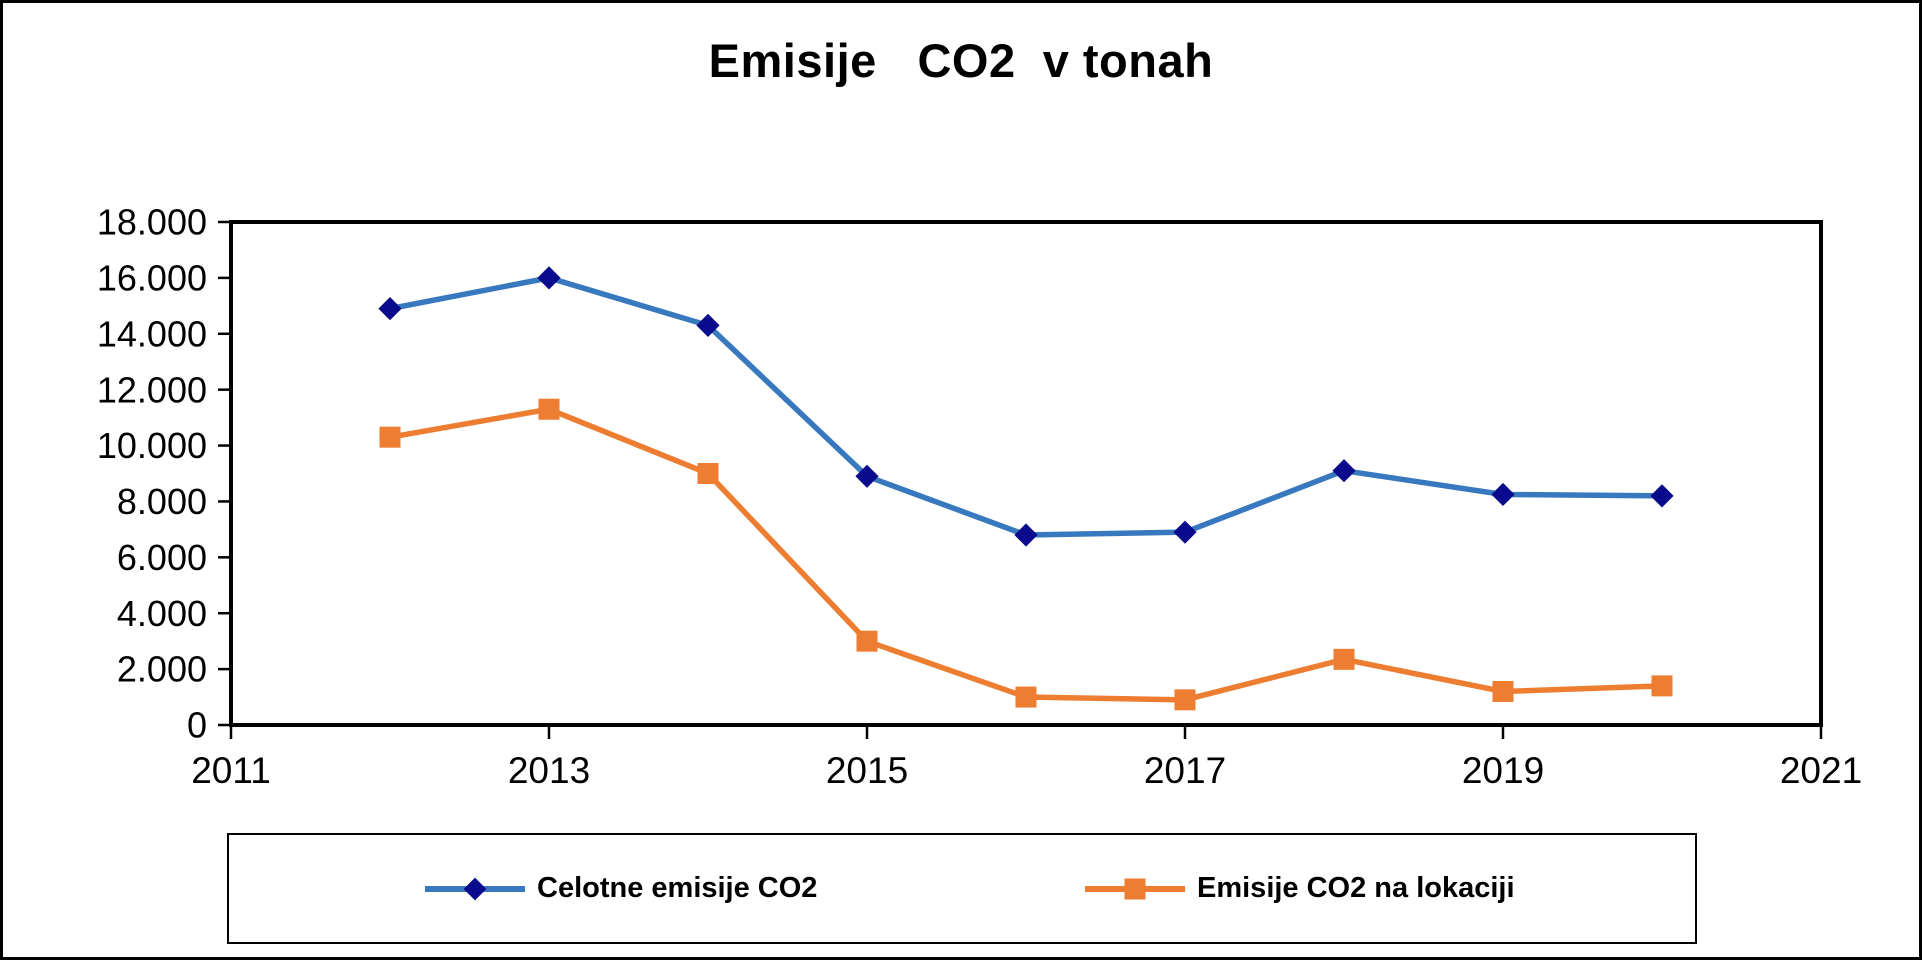 This screenshot has width=1922, height=963. I want to click on legend-label-total-emissions: Celotne emisije CO2, so click(677, 888).